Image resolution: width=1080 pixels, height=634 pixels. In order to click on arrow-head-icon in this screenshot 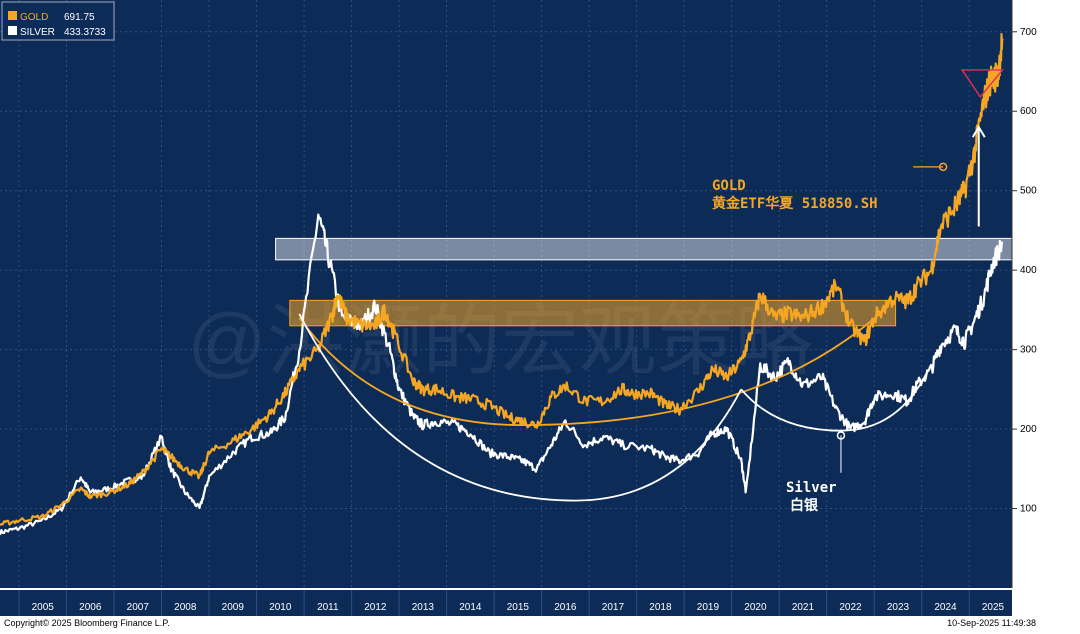, I will do `click(978, 131)`.